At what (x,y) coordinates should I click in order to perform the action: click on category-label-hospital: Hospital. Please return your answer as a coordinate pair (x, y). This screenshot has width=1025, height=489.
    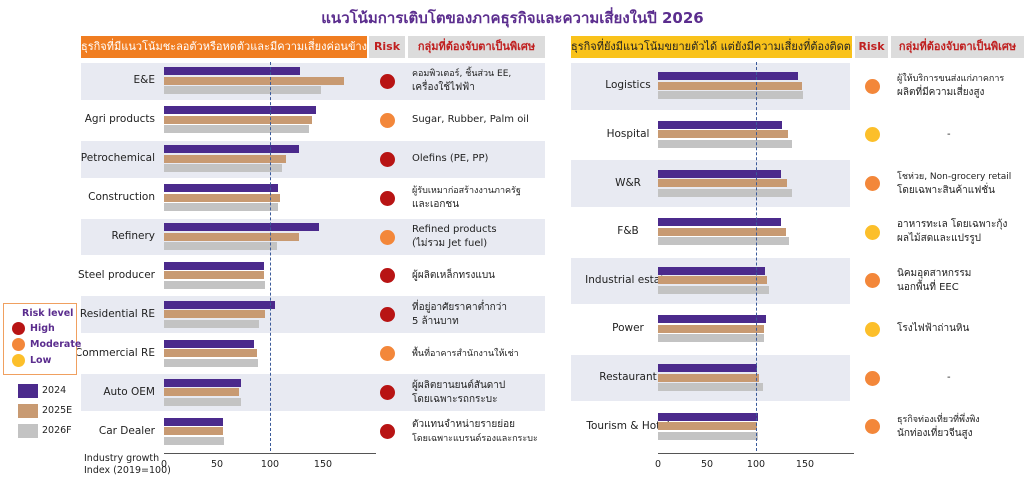
    Looking at the image, I should click on (628, 133).